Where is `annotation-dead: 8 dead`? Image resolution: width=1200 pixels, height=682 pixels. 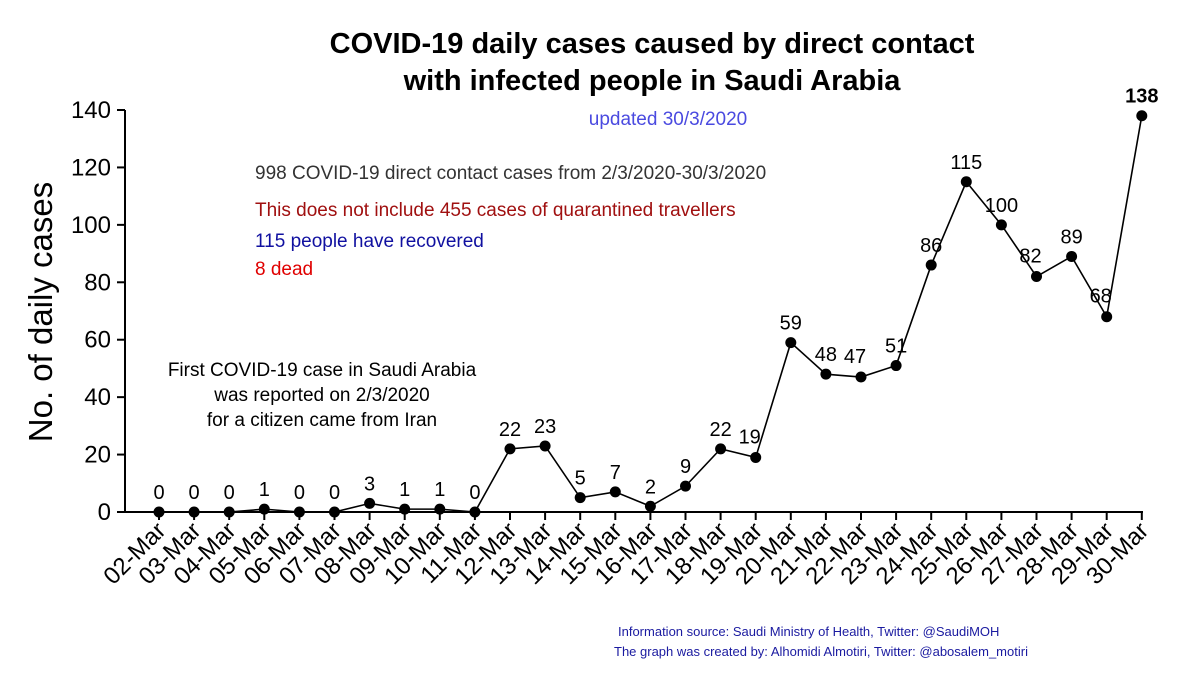 annotation-dead: 8 dead is located at coordinates (284, 269).